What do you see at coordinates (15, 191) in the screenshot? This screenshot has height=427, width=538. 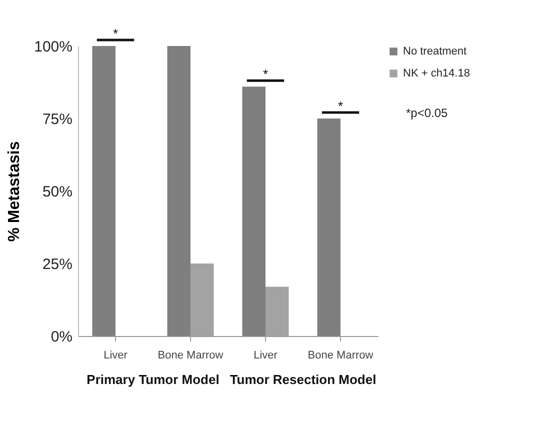 I see `y-axis-title: % Metastasis` at bounding box center [15, 191].